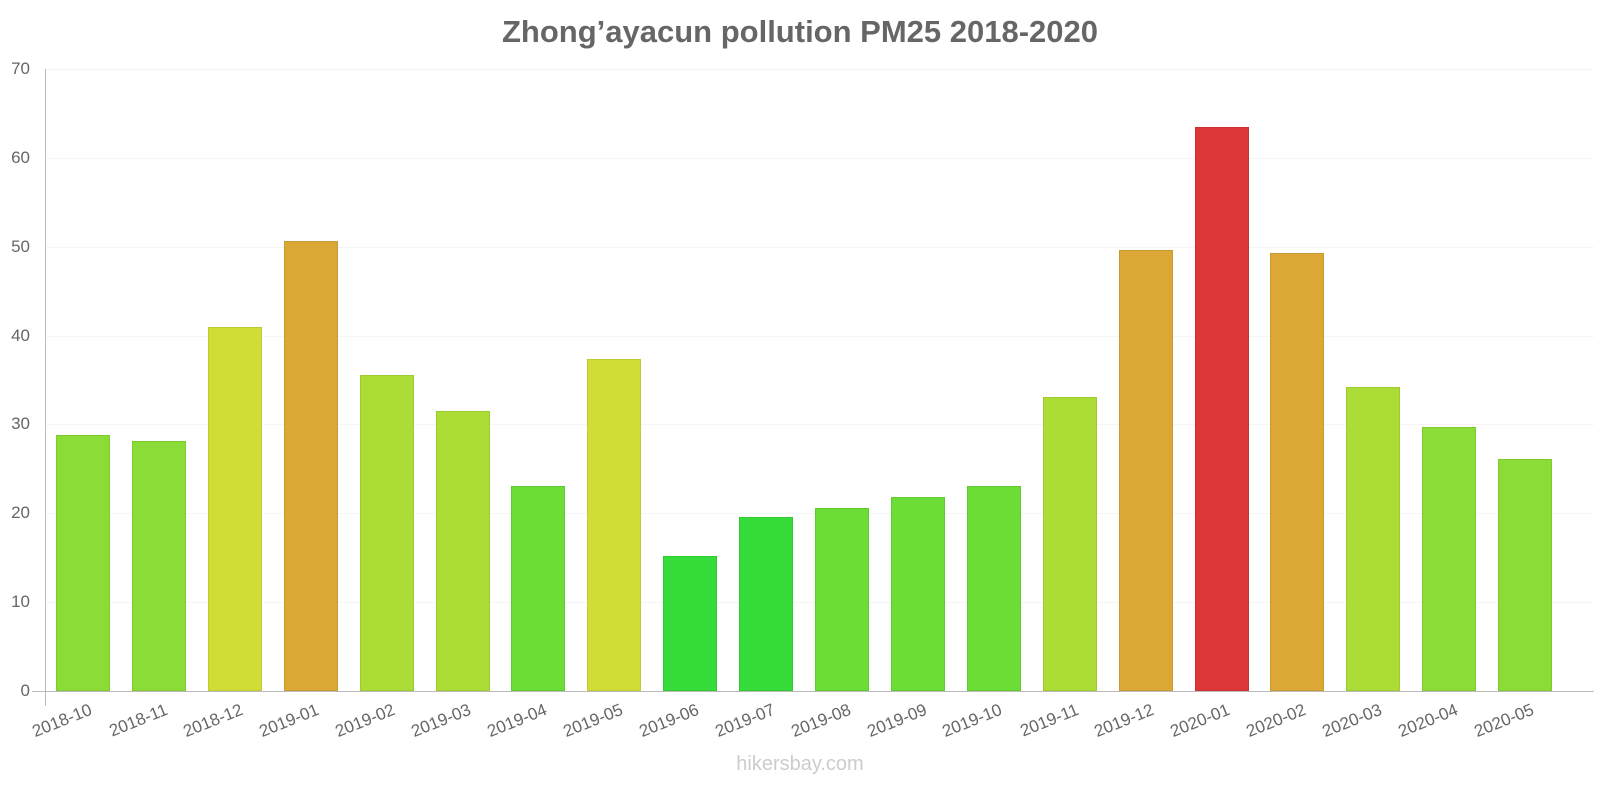 The height and width of the screenshot is (800, 1600). What do you see at coordinates (517, 720) in the screenshot?
I see `x-tick-label: 2019-04` at bounding box center [517, 720].